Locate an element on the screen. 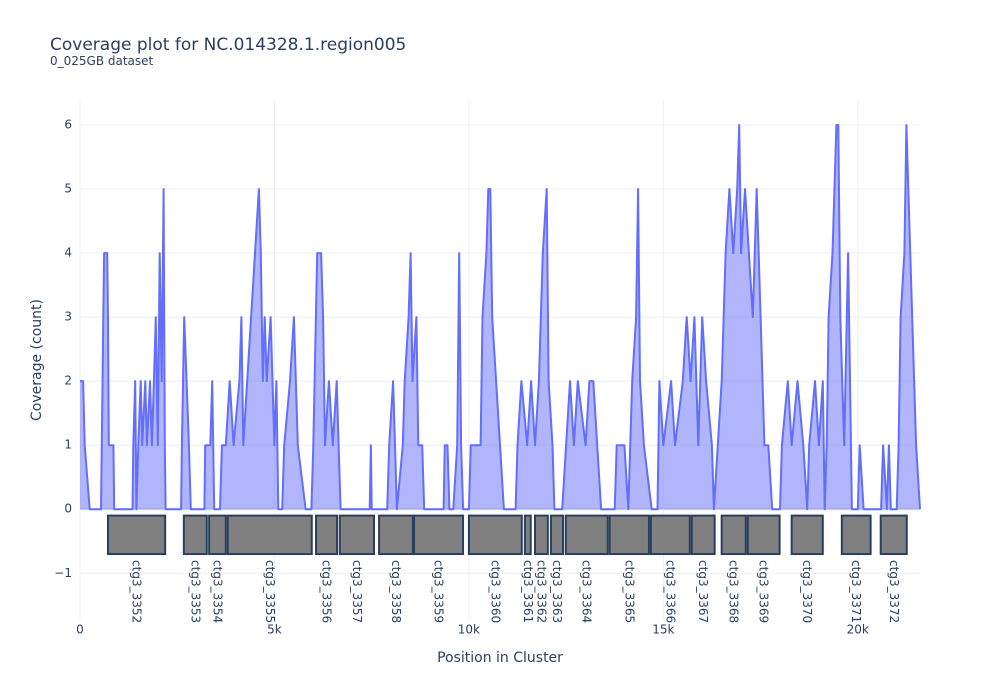  x-tick-label: 15k is located at coordinates (663, 630).